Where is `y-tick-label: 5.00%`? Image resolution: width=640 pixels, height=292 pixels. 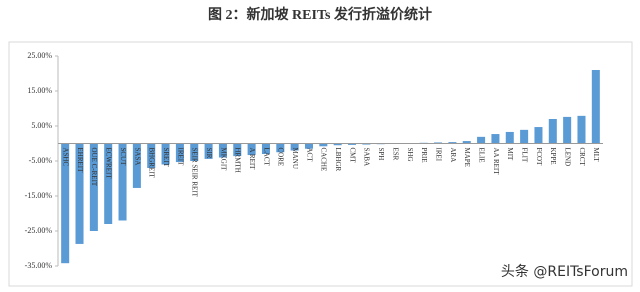
y-tick-label: 5.00% is located at coordinates (41, 125).